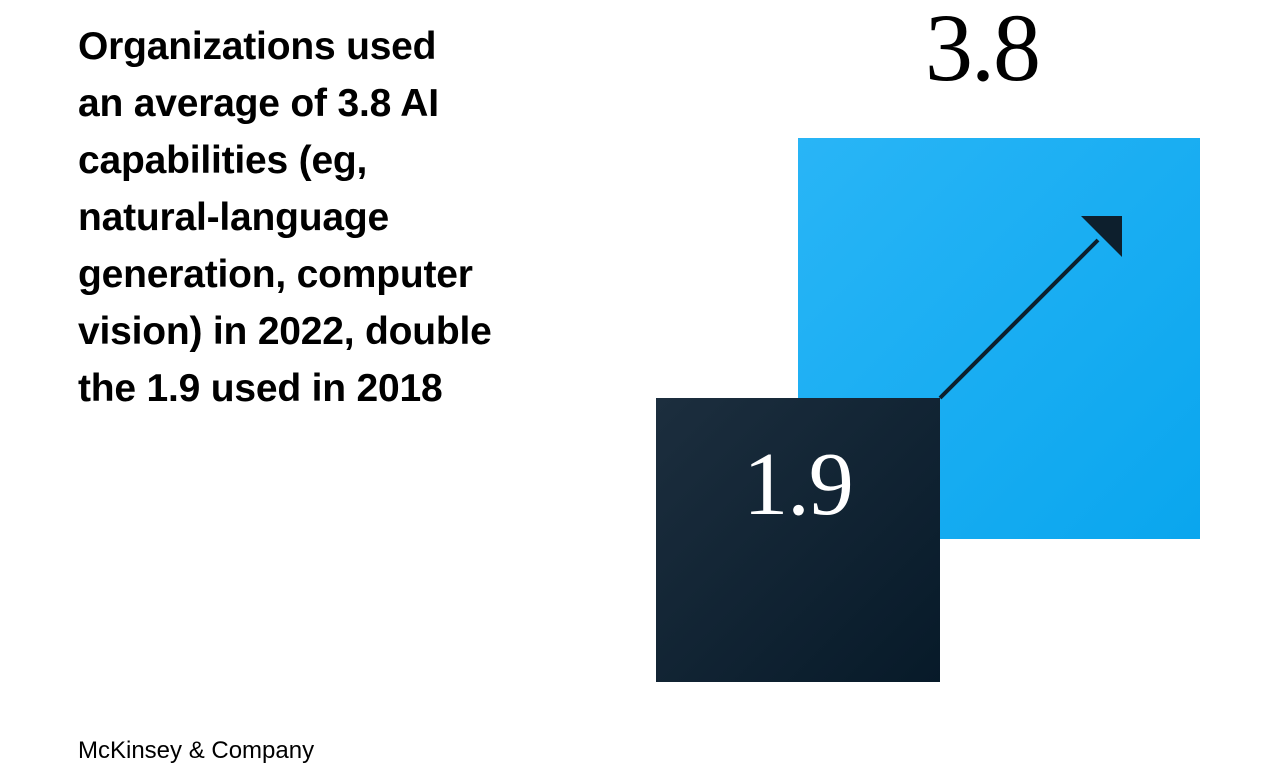 The image size is (1280, 766). What do you see at coordinates (798, 484) in the screenshot?
I see `value-2018-label: 1.9` at bounding box center [798, 484].